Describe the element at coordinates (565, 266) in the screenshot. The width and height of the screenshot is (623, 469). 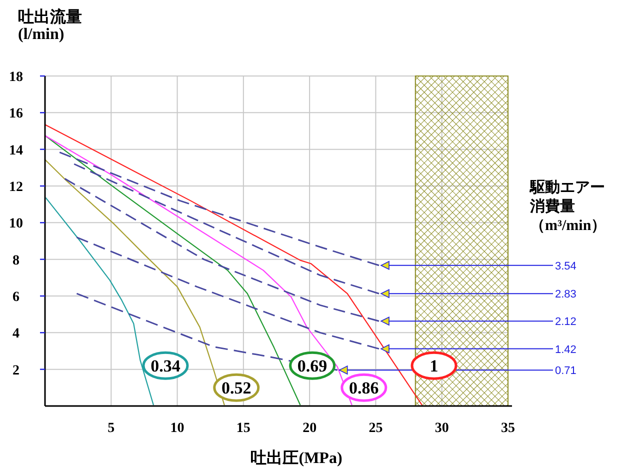
I see `text: 3.54` at that location.